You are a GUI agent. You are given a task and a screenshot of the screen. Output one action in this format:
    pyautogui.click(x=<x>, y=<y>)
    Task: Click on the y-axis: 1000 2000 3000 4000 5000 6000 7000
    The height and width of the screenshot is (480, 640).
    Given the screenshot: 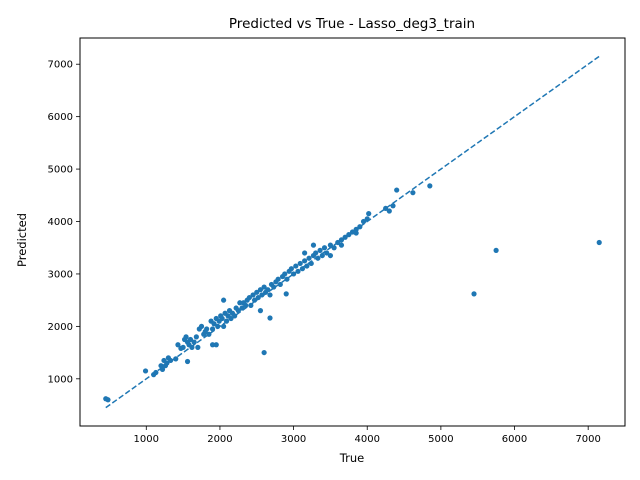 What is the action you would take?
    pyautogui.click(x=64, y=222)
    